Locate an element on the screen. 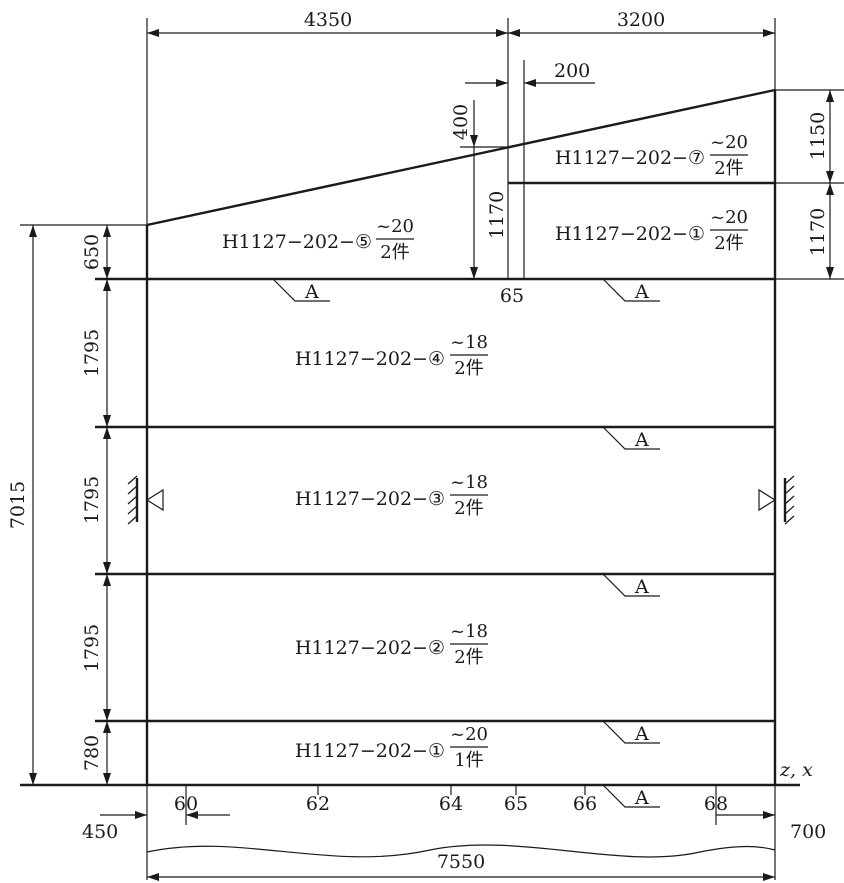 This screenshot has width=844, height=883. dim-text-200: 200 is located at coordinates (572, 71).